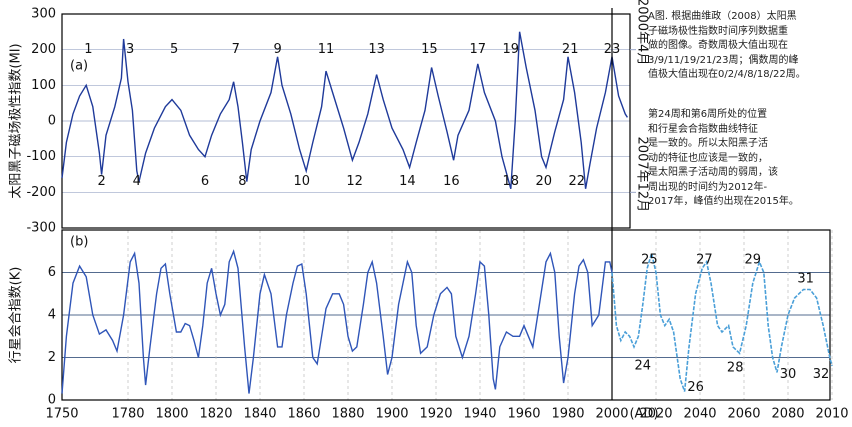 This screenshot has height=427, width=852. Describe the element at coordinates (643, 366) in the screenshot. I see `cycle-label: 24` at that location.